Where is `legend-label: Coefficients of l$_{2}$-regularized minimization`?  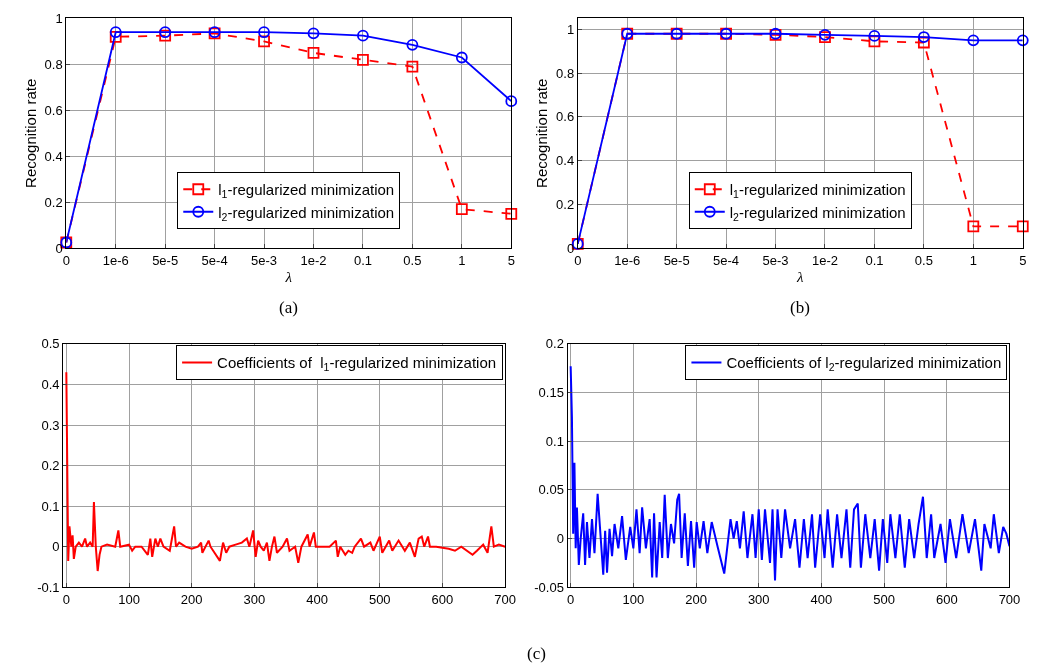 legend-label: Coefficients of l$_{2}$-regularized minimization is located at coordinates (864, 364).